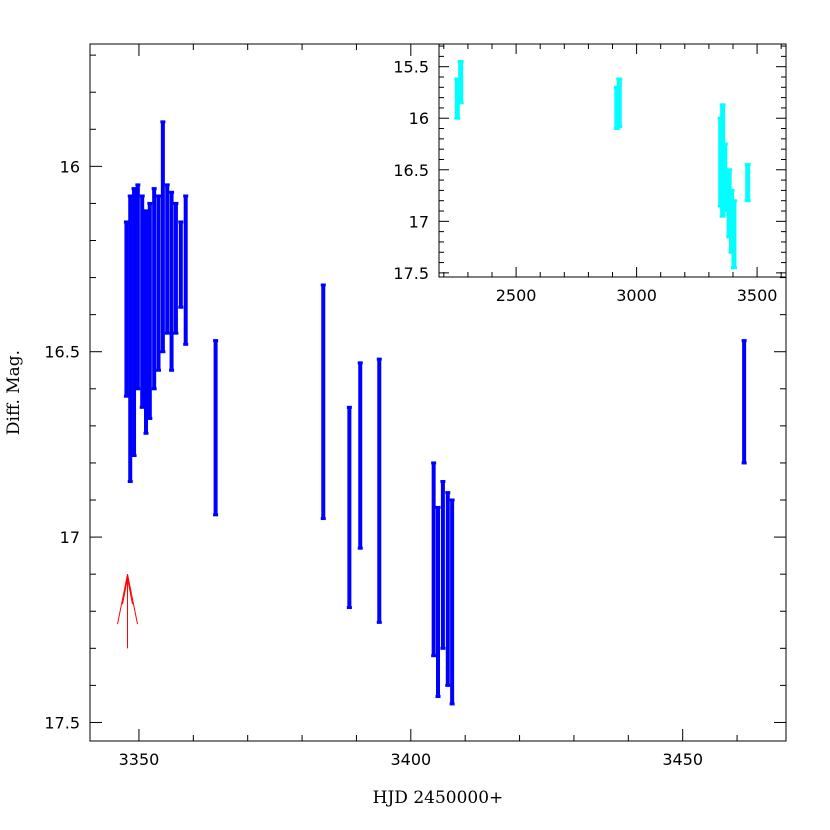 The image size is (830, 830). What do you see at coordinates (410, 759) in the screenshot?
I see `main-x-tick-label: 3400` at bounding box center [410, 759].